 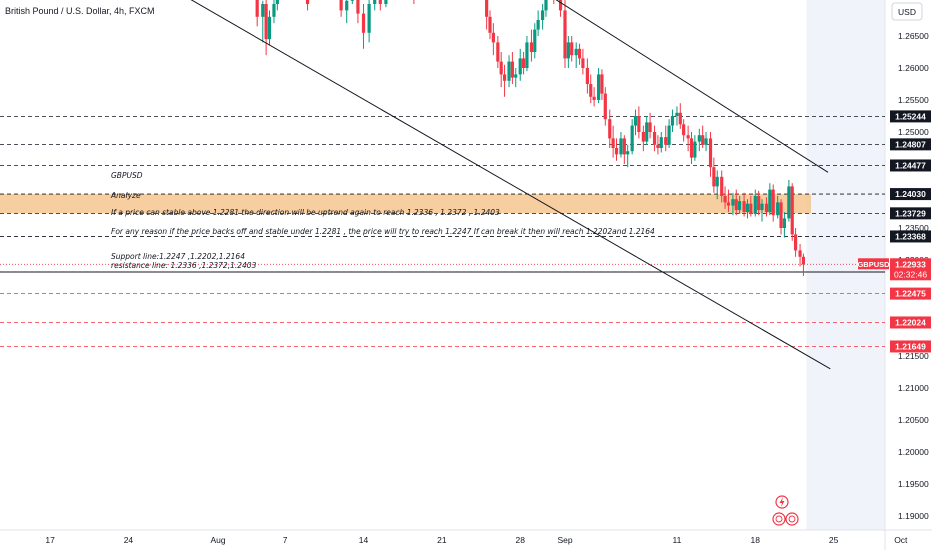 What do you see at coordinates (442, 540) in the screenshot?
I see `time-tick-label: 21` at bounding box center [442, 540].